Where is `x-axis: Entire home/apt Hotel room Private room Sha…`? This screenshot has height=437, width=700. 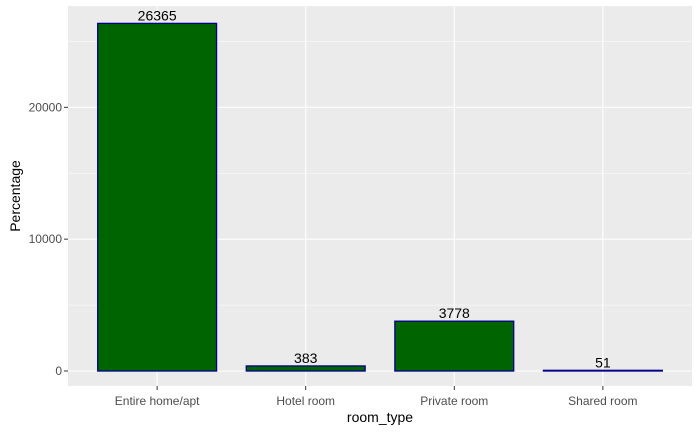
x-axis: Entire home/apt Hotel room Private room Sha… is located at coordinates (376, 397).